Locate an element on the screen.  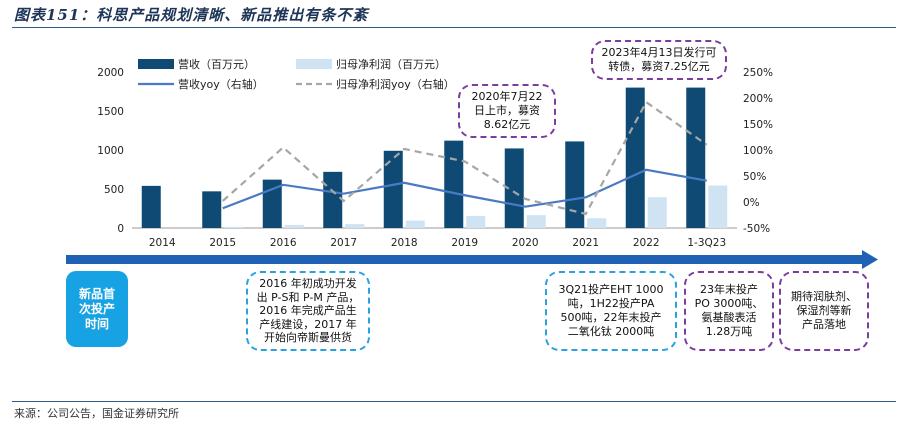
legend-swatch-profit is located at coordinates (314, 64).